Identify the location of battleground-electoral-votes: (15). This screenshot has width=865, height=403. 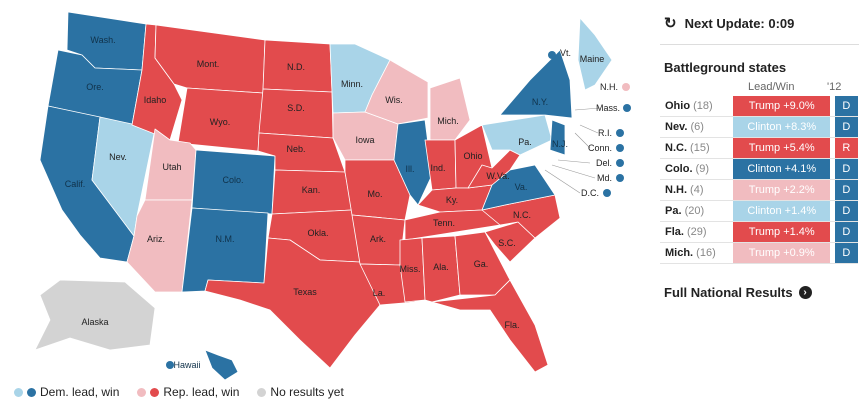
(698, 148).